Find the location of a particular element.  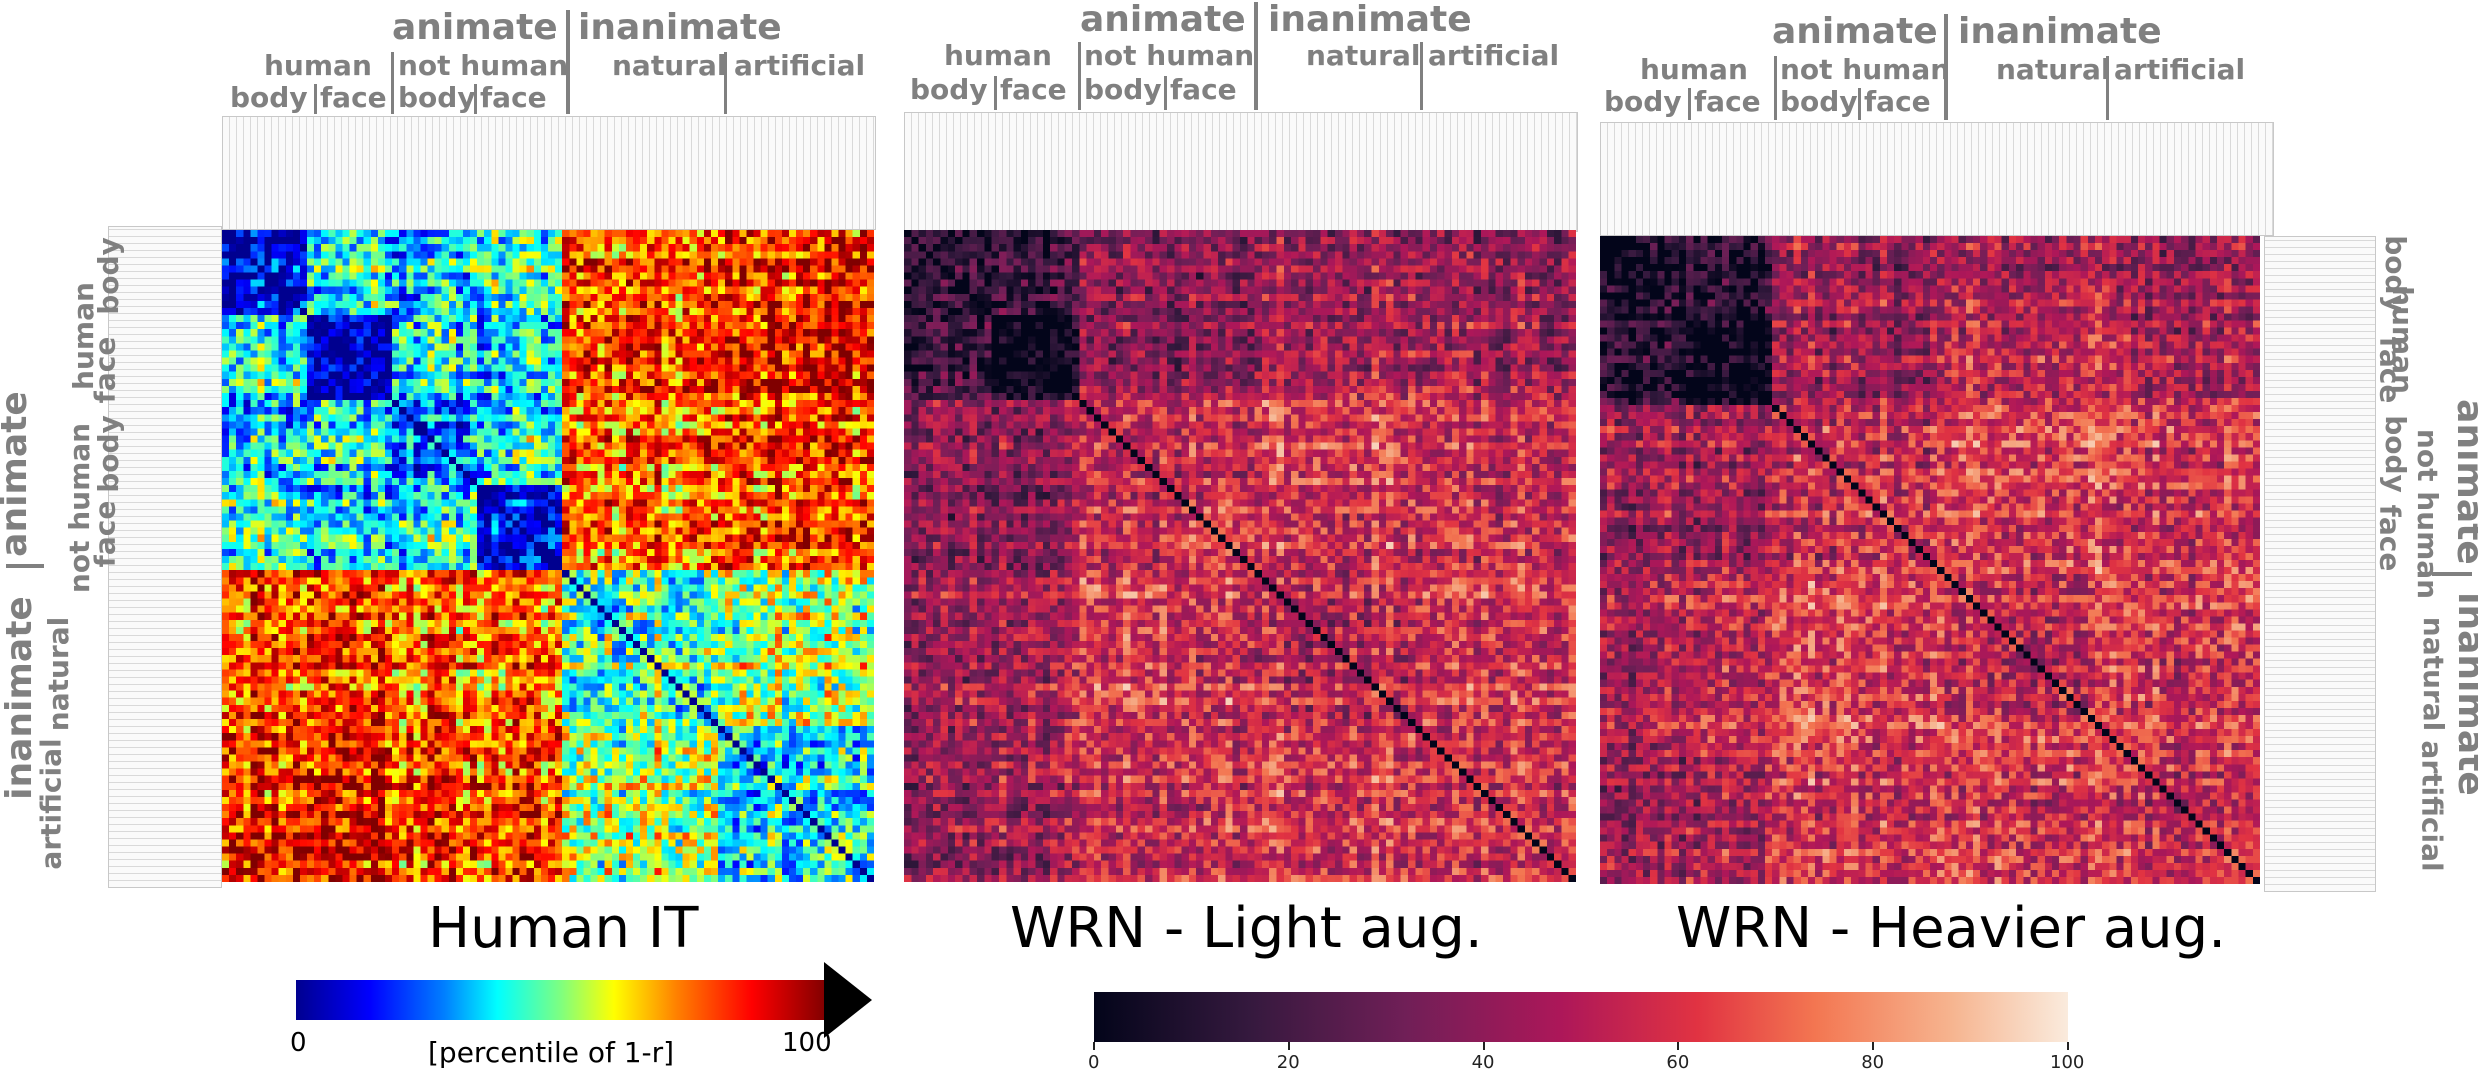

colorbar-rocket-tick-label: 0 is located at coordinates (1094, 1062).